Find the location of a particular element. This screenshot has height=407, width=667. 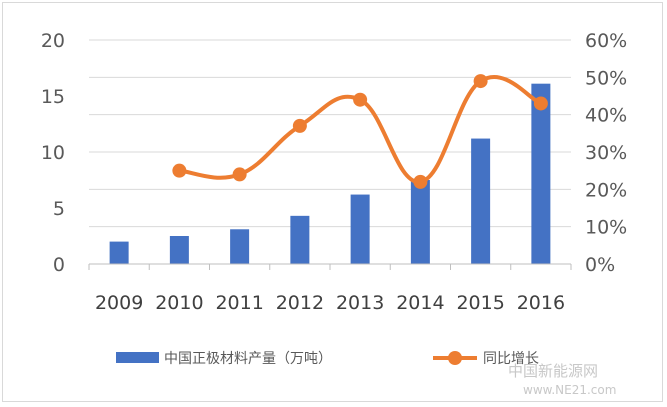

y-left-tick-label: 5 is located at coordinates (59, 209).